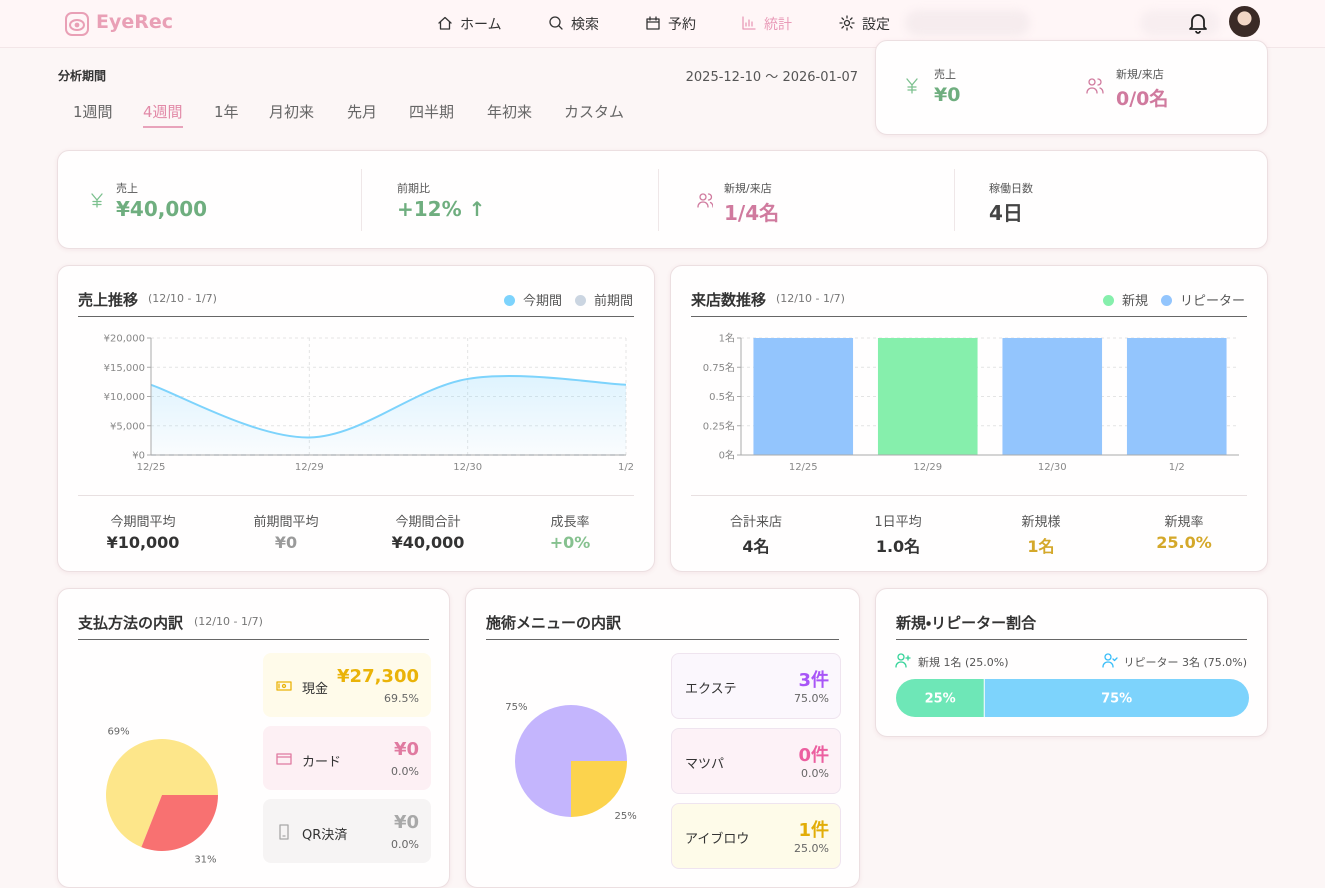  What do you see at coordinates (413, 188) in the screenshot?
I see `kpi-label: 前期比` at bounding box center [413, 188].